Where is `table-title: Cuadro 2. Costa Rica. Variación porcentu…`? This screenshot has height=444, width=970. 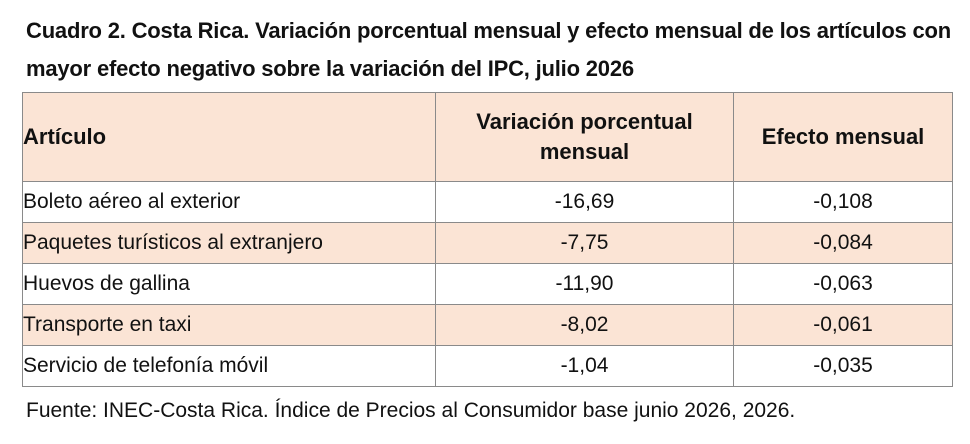
table-title: Cuadro 2. Costa Rica. Variación porcentu… is located at coordinates (489, 49).